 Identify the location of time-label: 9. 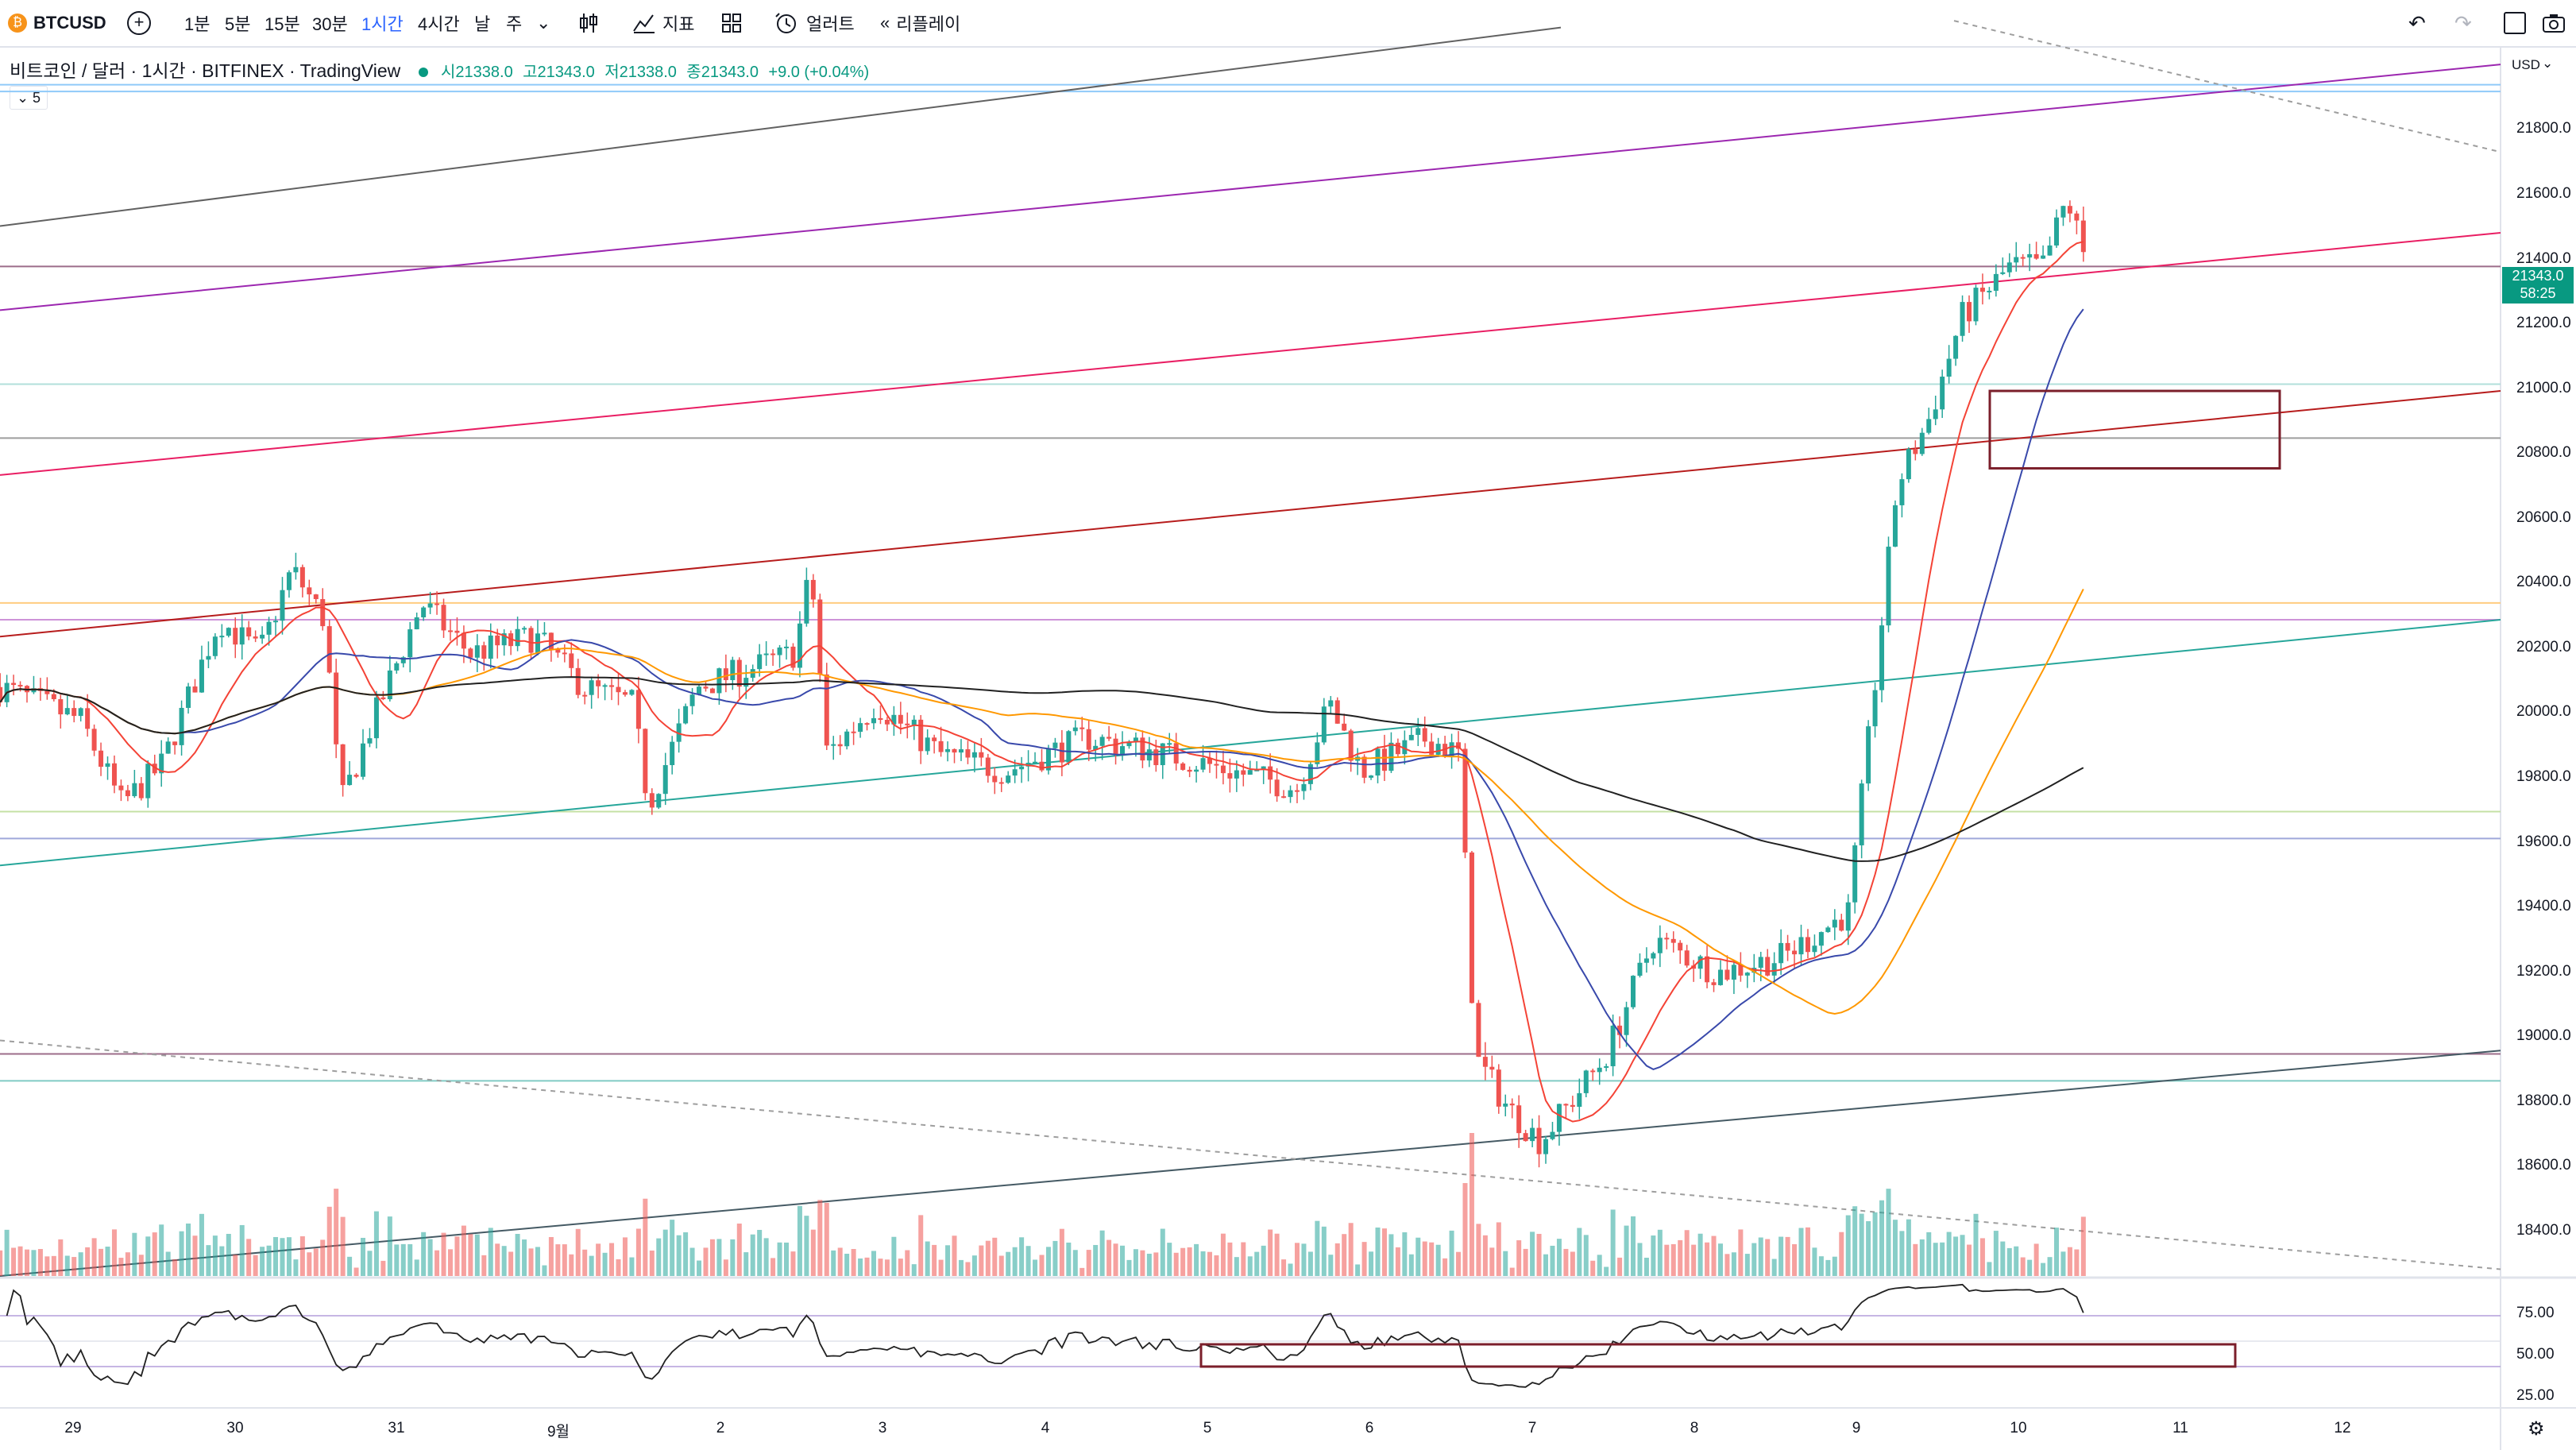
(1856, 1428).